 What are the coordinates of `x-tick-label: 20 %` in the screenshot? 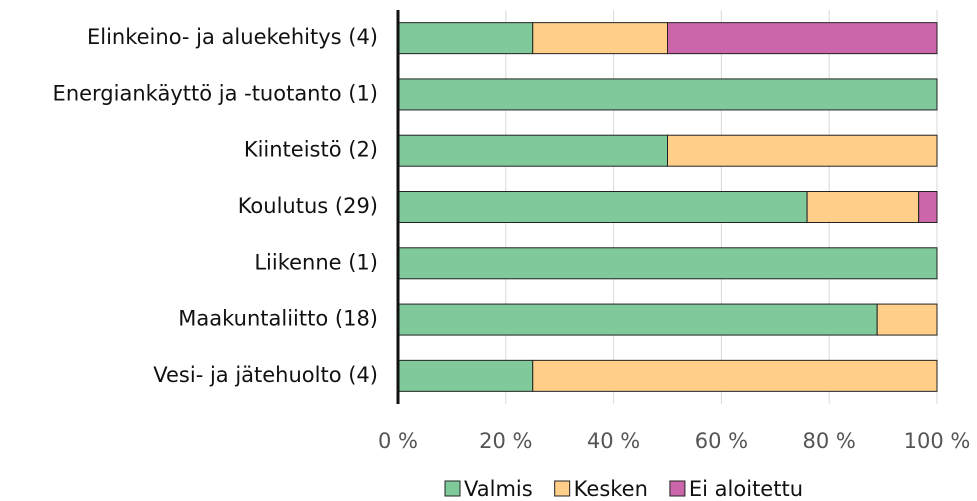 It's located at (505, 441).